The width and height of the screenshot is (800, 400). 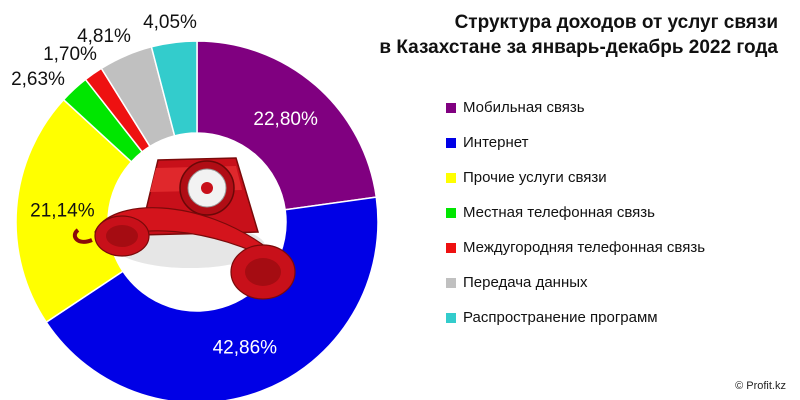 What do you see at coordinates (104, 36) in the screenshot?
I see `slice-data-label: 4,81%` at bounding box center [104, 36].